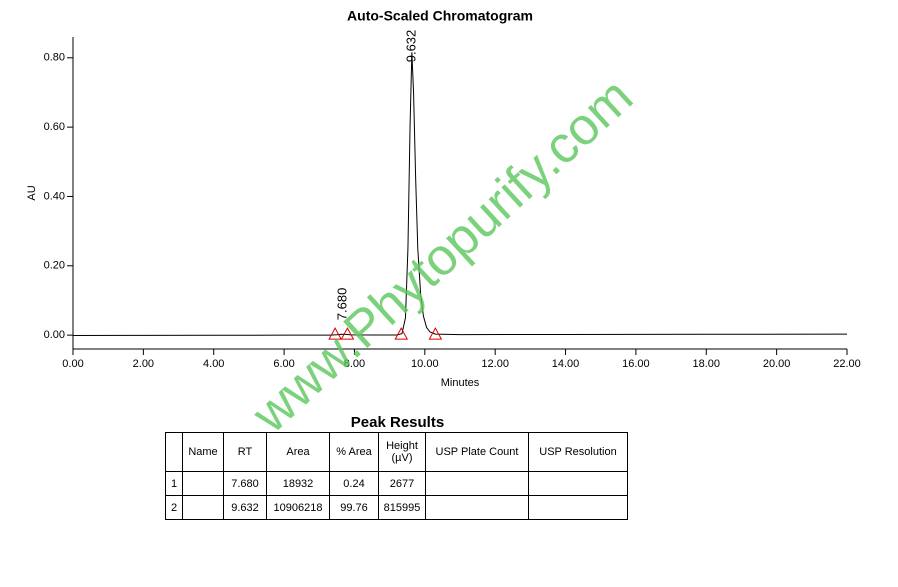 The width and height of the screenshot is (898, 587). What do you see at coordinates (578, 452) in the screenshot?
I see `table-cell: USP Resolution` at bounding box center [578, 452].